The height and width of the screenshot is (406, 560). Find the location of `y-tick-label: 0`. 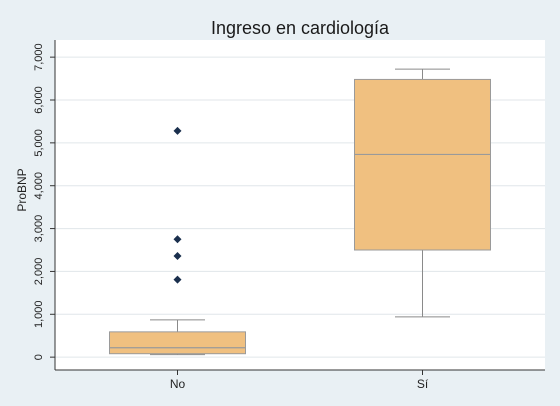

y-tick-label: 0 is located at coordinates (39, 357).